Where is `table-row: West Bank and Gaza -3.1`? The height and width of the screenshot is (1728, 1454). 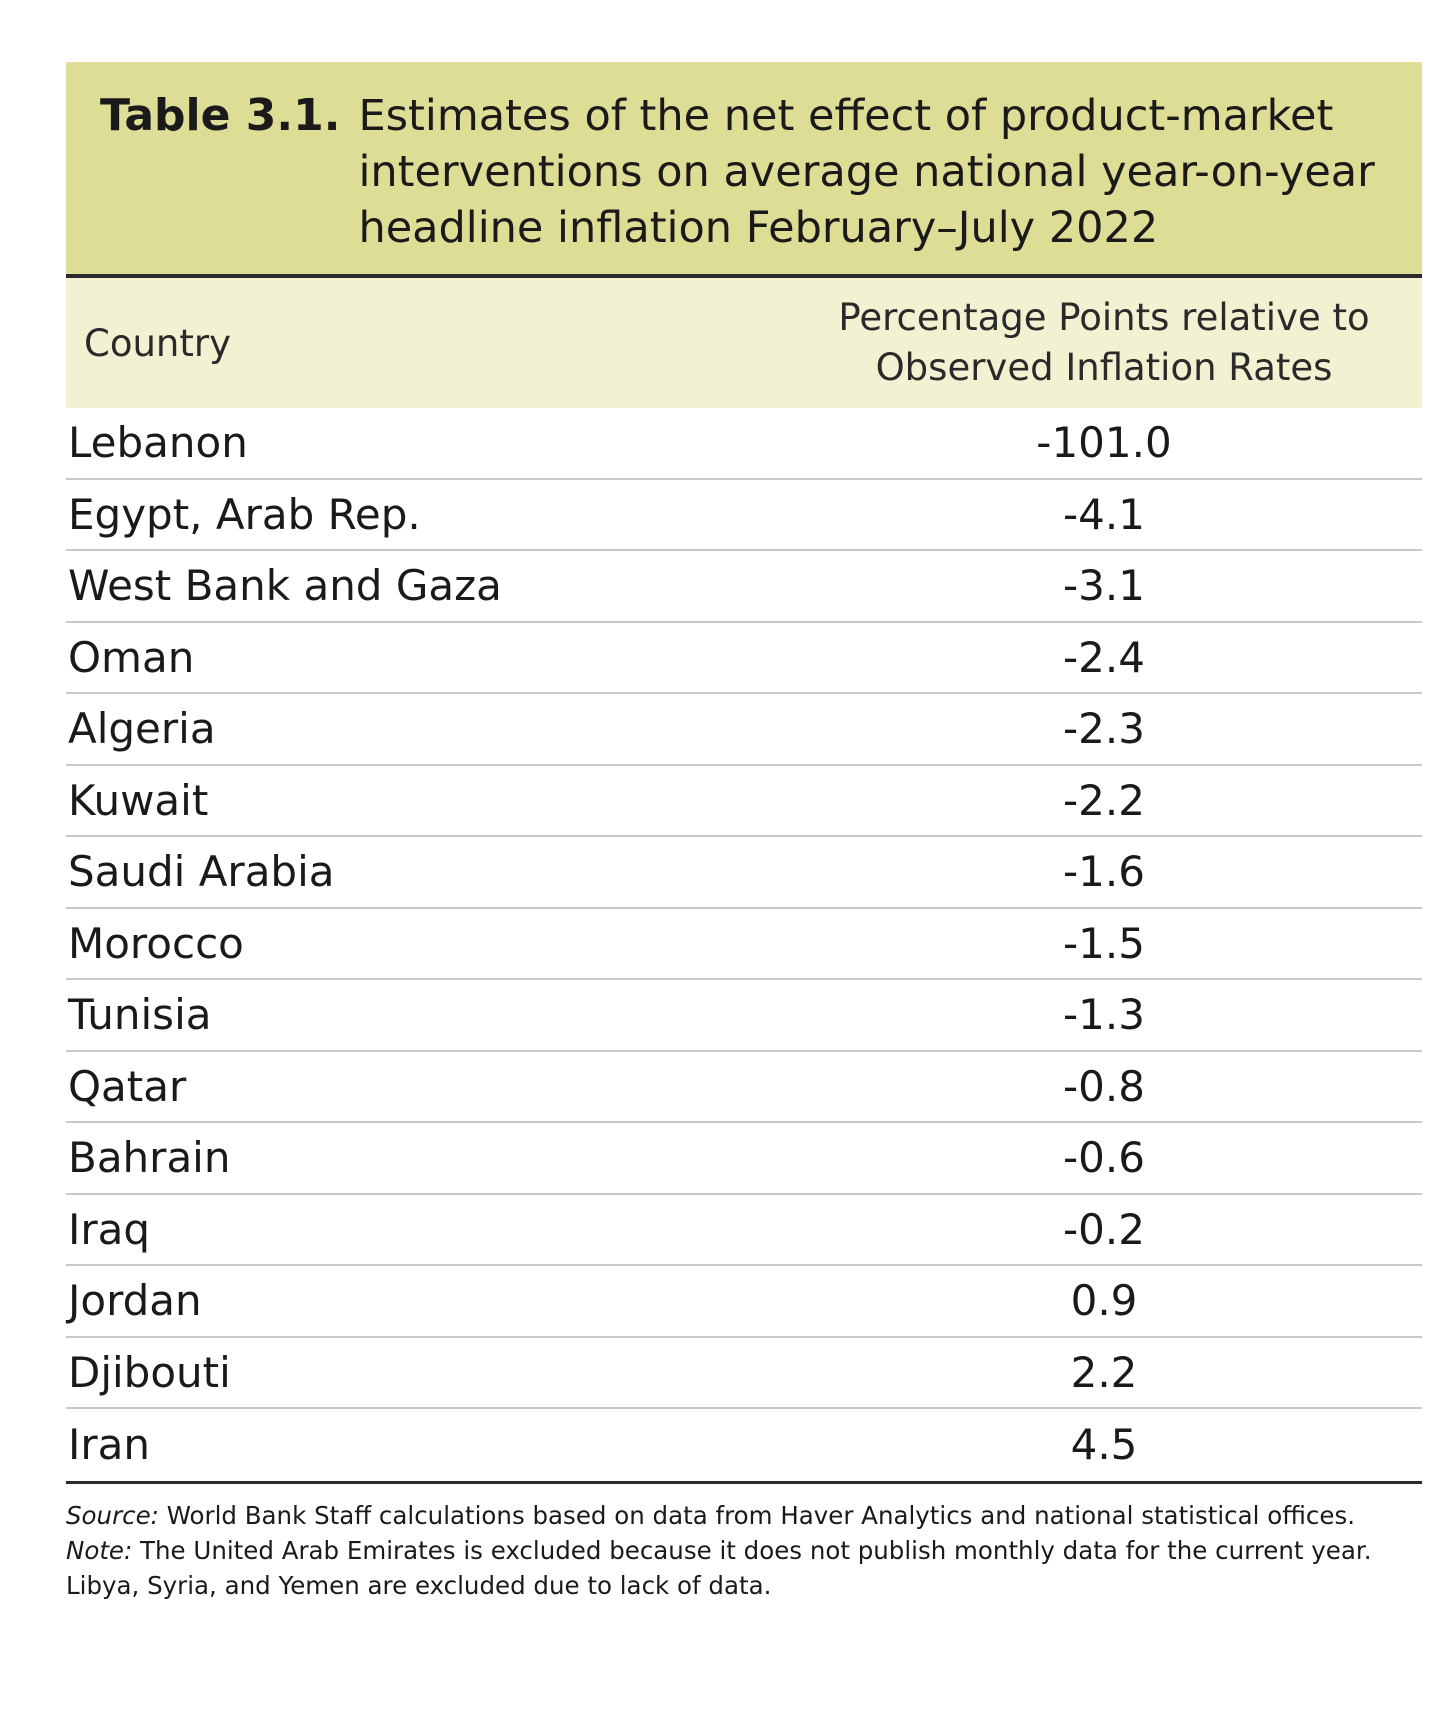 table-row: West Bank and Gaza -3.1 is located at coordinates (744, 587).